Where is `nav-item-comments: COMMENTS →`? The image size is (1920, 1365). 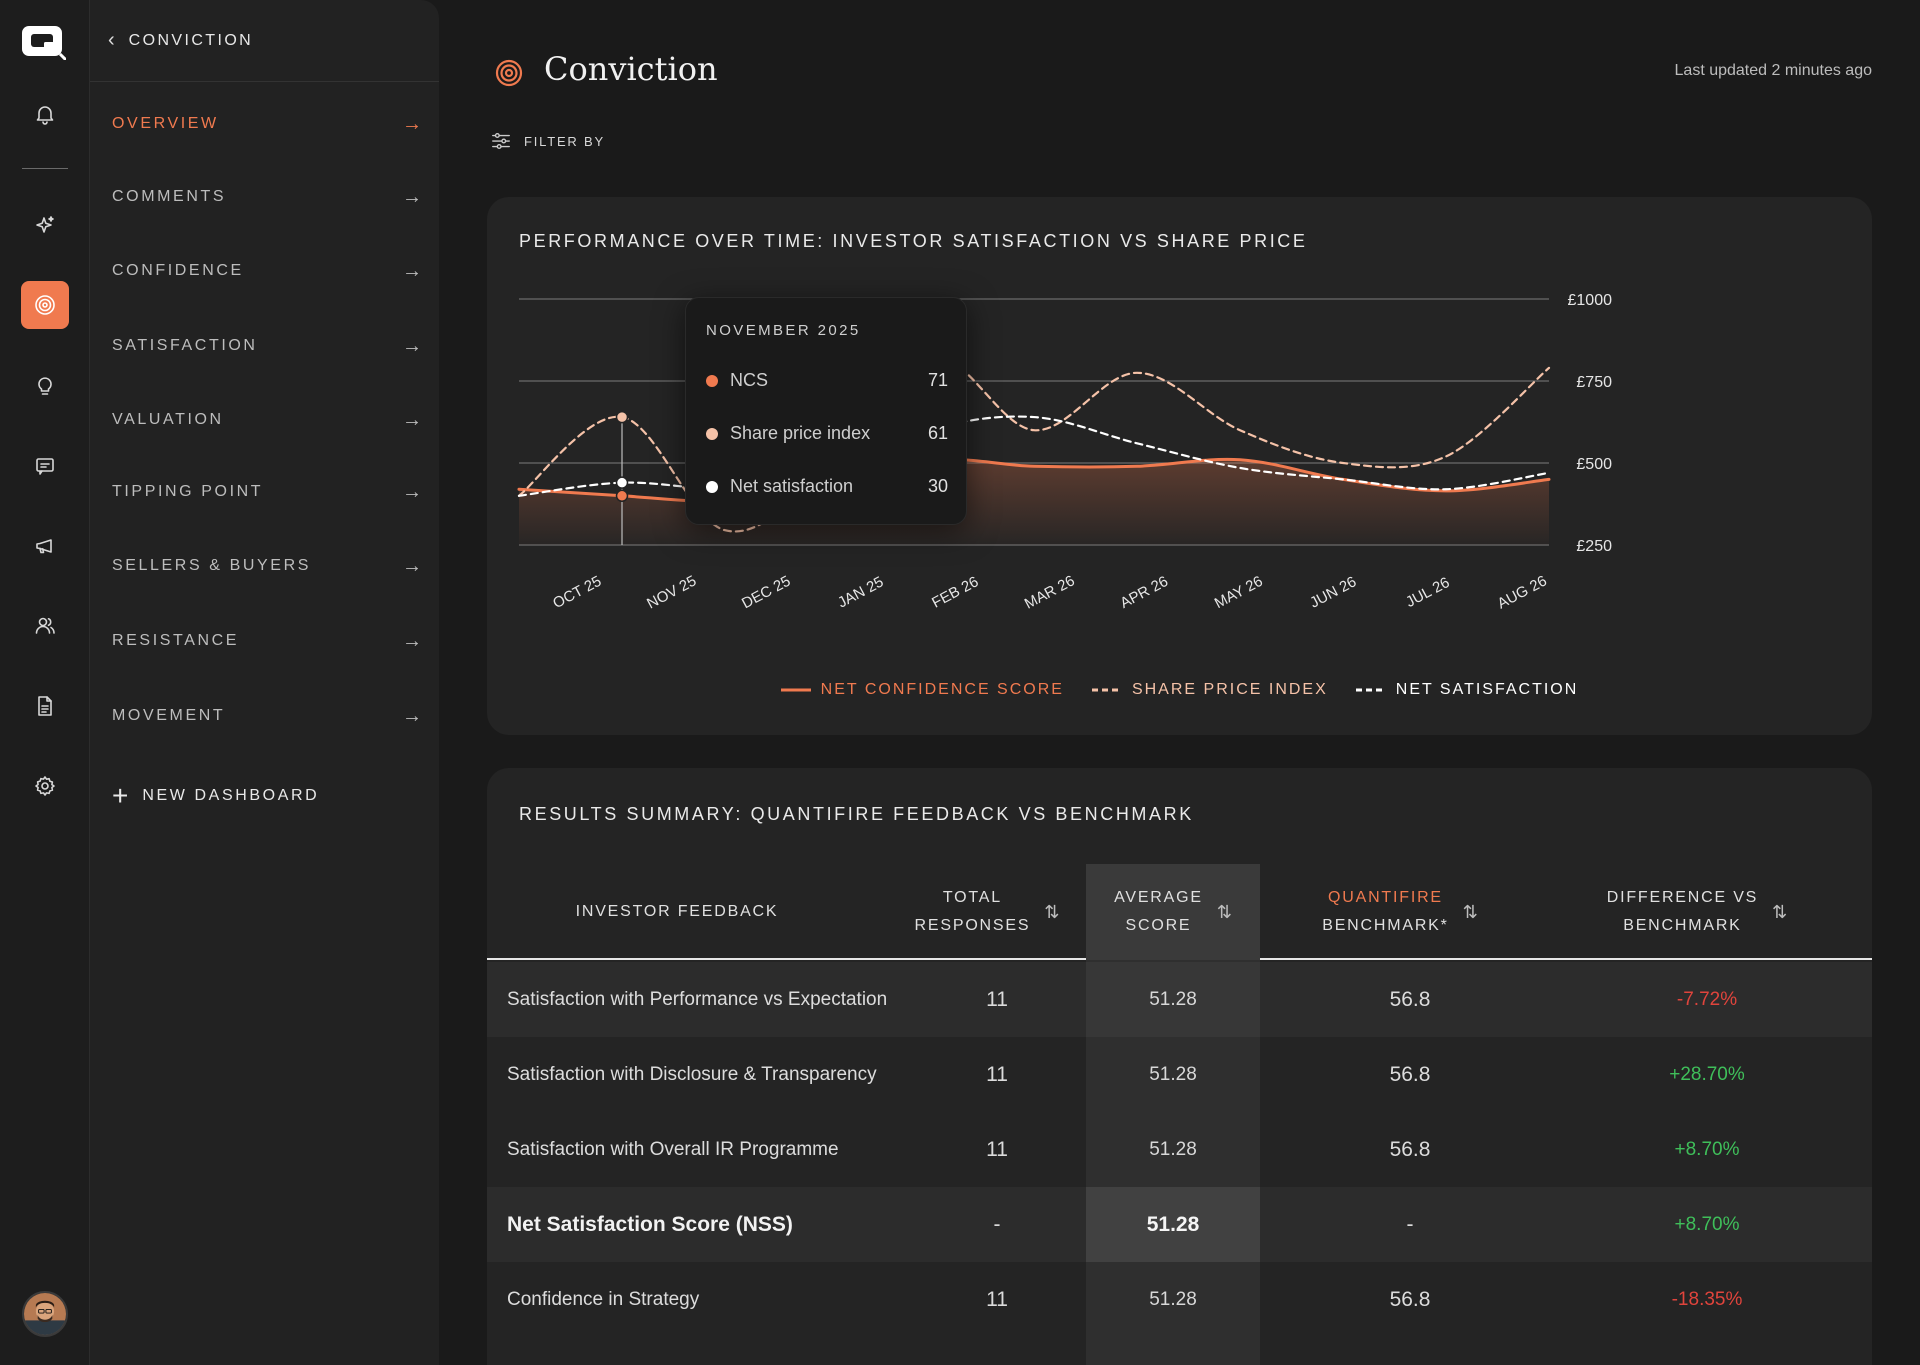 nav-item-comments: COMMENTS → is located at coordinates (267, 197).